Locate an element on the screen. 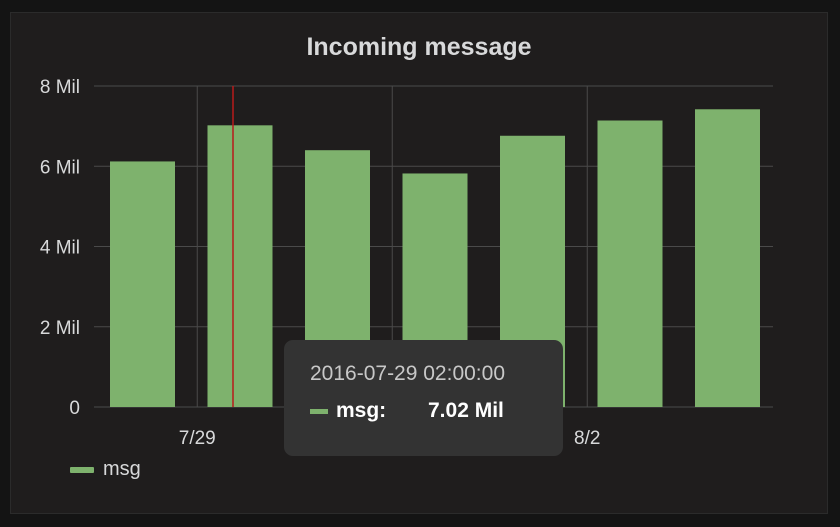 The height and width of the screenshot is (527, 840). legend-label-msg: msg is located at coordinates (122, 469).